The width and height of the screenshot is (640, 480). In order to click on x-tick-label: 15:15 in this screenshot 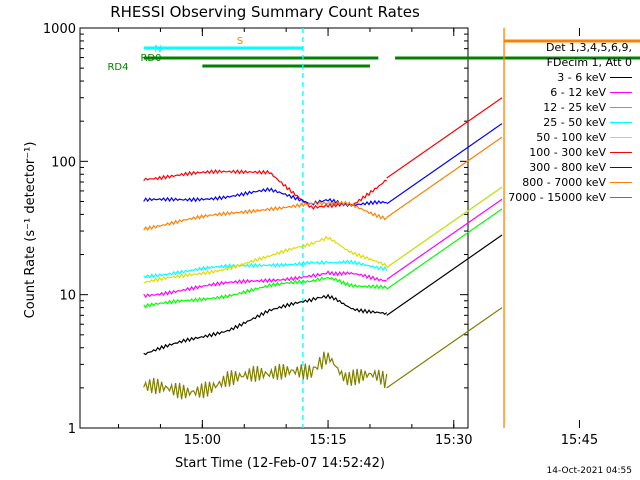, I will do `click(327, 440)`.